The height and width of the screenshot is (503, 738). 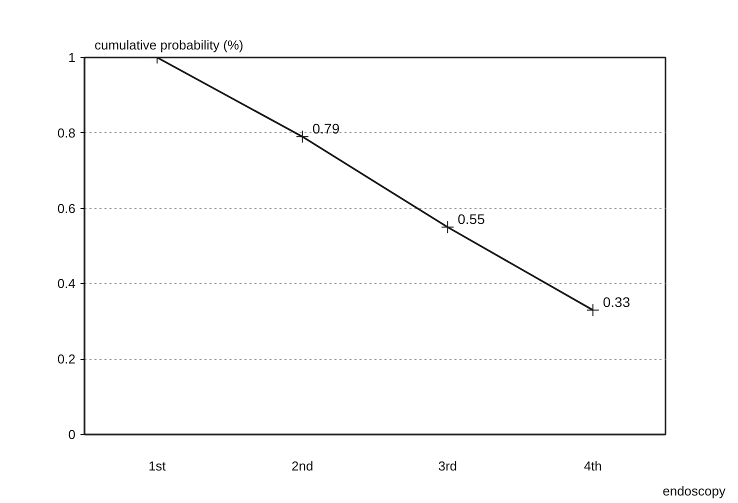 I want to click on data-label: 0.79, so click(x=326, y=128).